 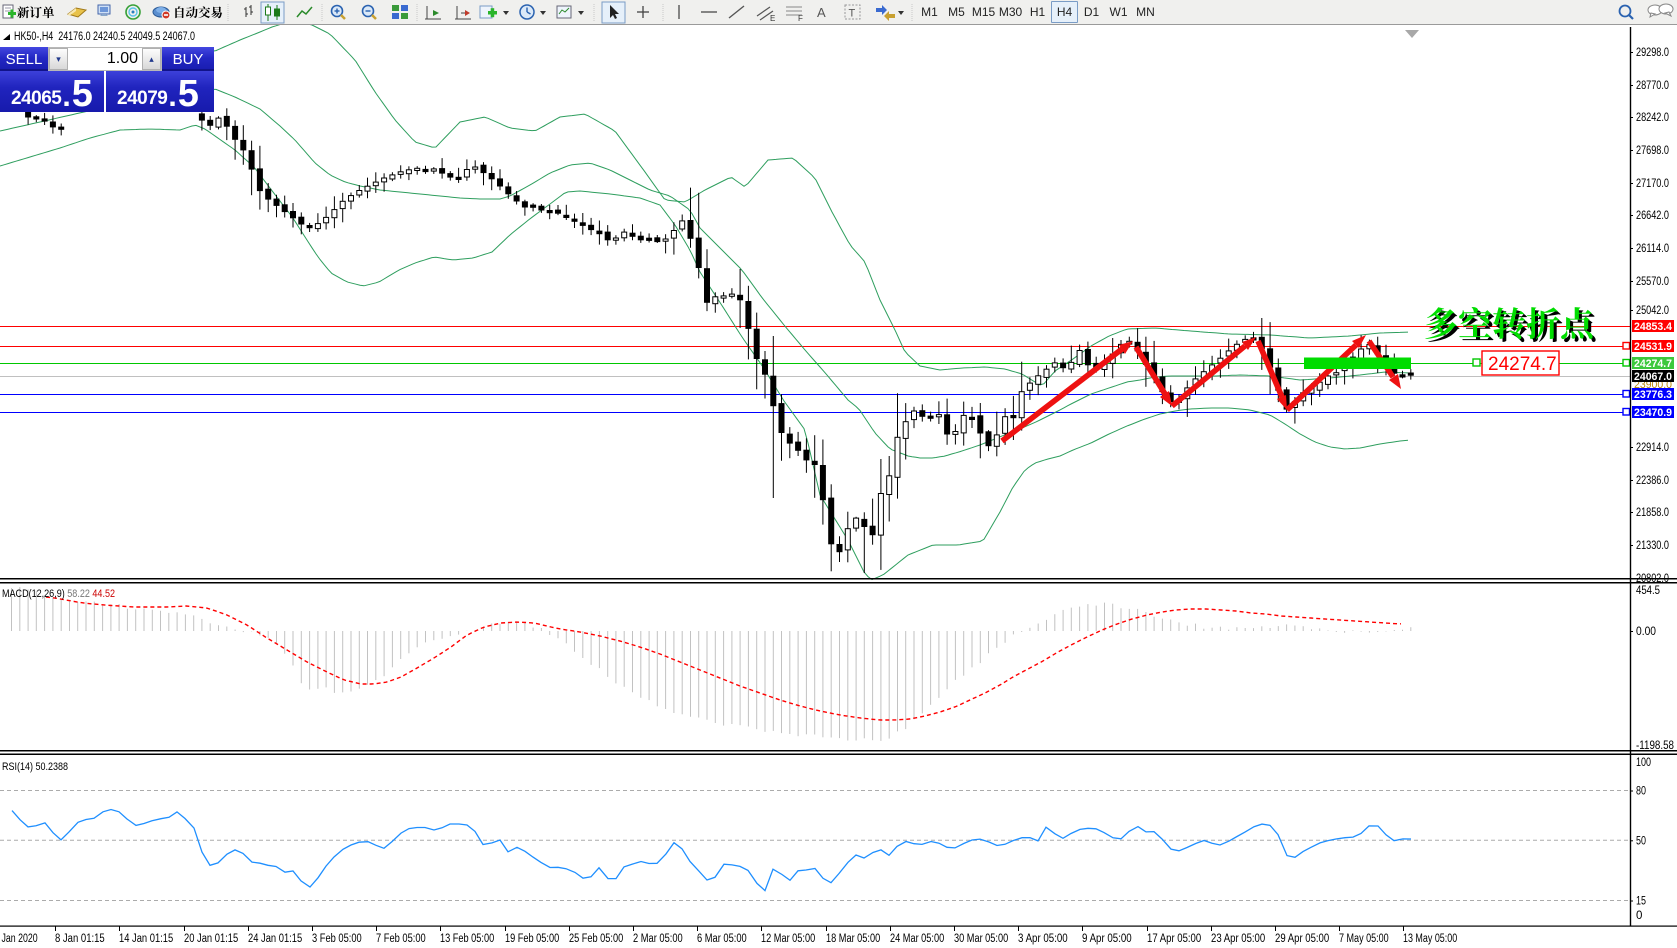 What do you see at coordinates (58, 594) in the screenshot?
I see `svg-text: MACD(12,26,9) 58.22 44.52` at bounding box center [58, 594].